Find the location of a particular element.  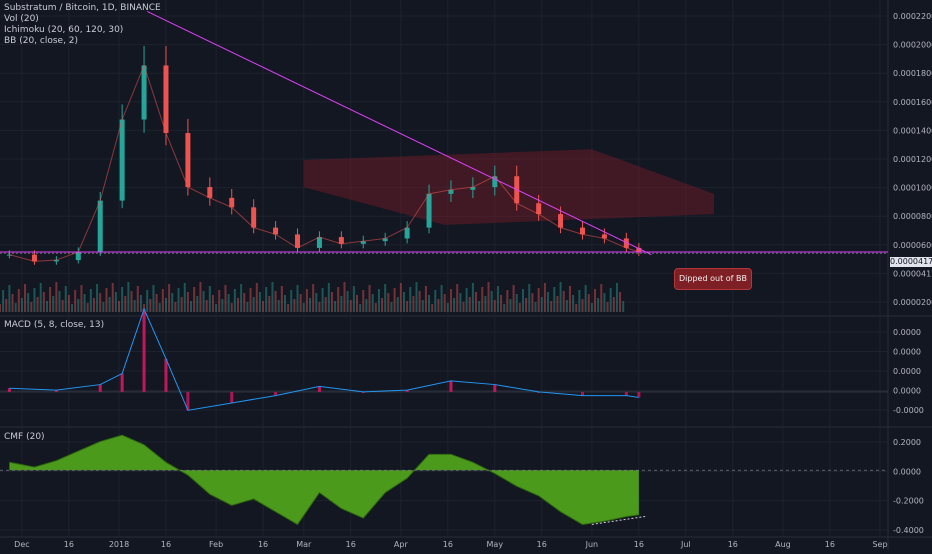

macd-label: MACD (5, 8, close, 13) is located at coordinates (54, 325).